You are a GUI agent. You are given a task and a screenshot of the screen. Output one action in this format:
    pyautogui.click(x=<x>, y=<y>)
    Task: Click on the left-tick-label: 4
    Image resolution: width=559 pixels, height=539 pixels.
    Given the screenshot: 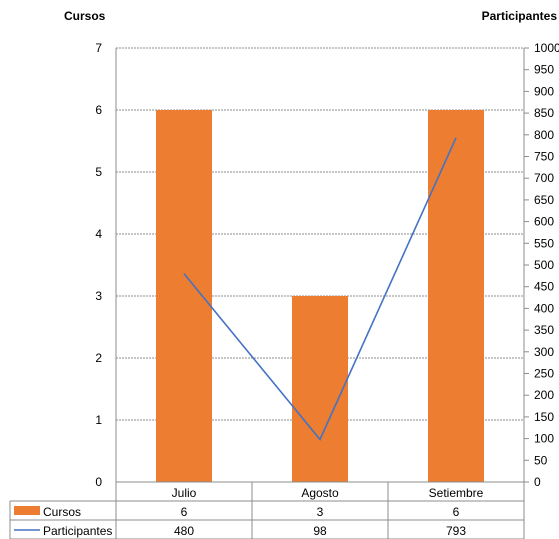 What is the action you would take?
    pyautogui.click(x=98, y=234)
    